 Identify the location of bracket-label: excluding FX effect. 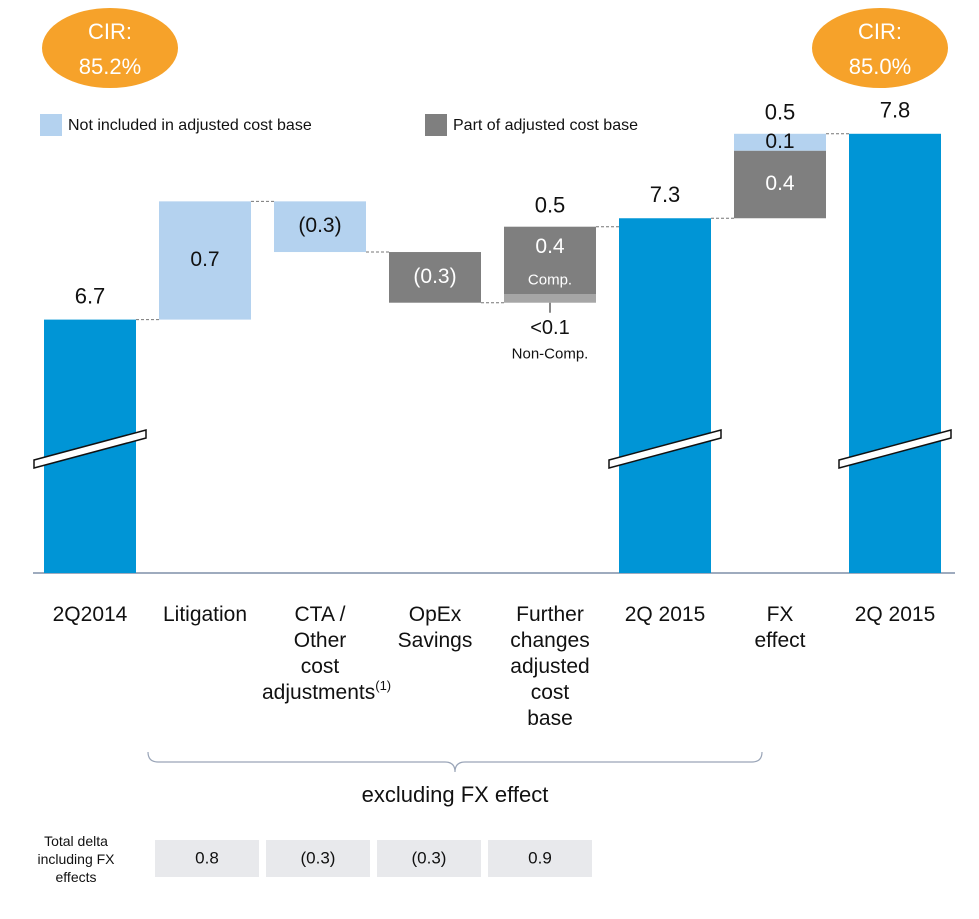
(455, 794).